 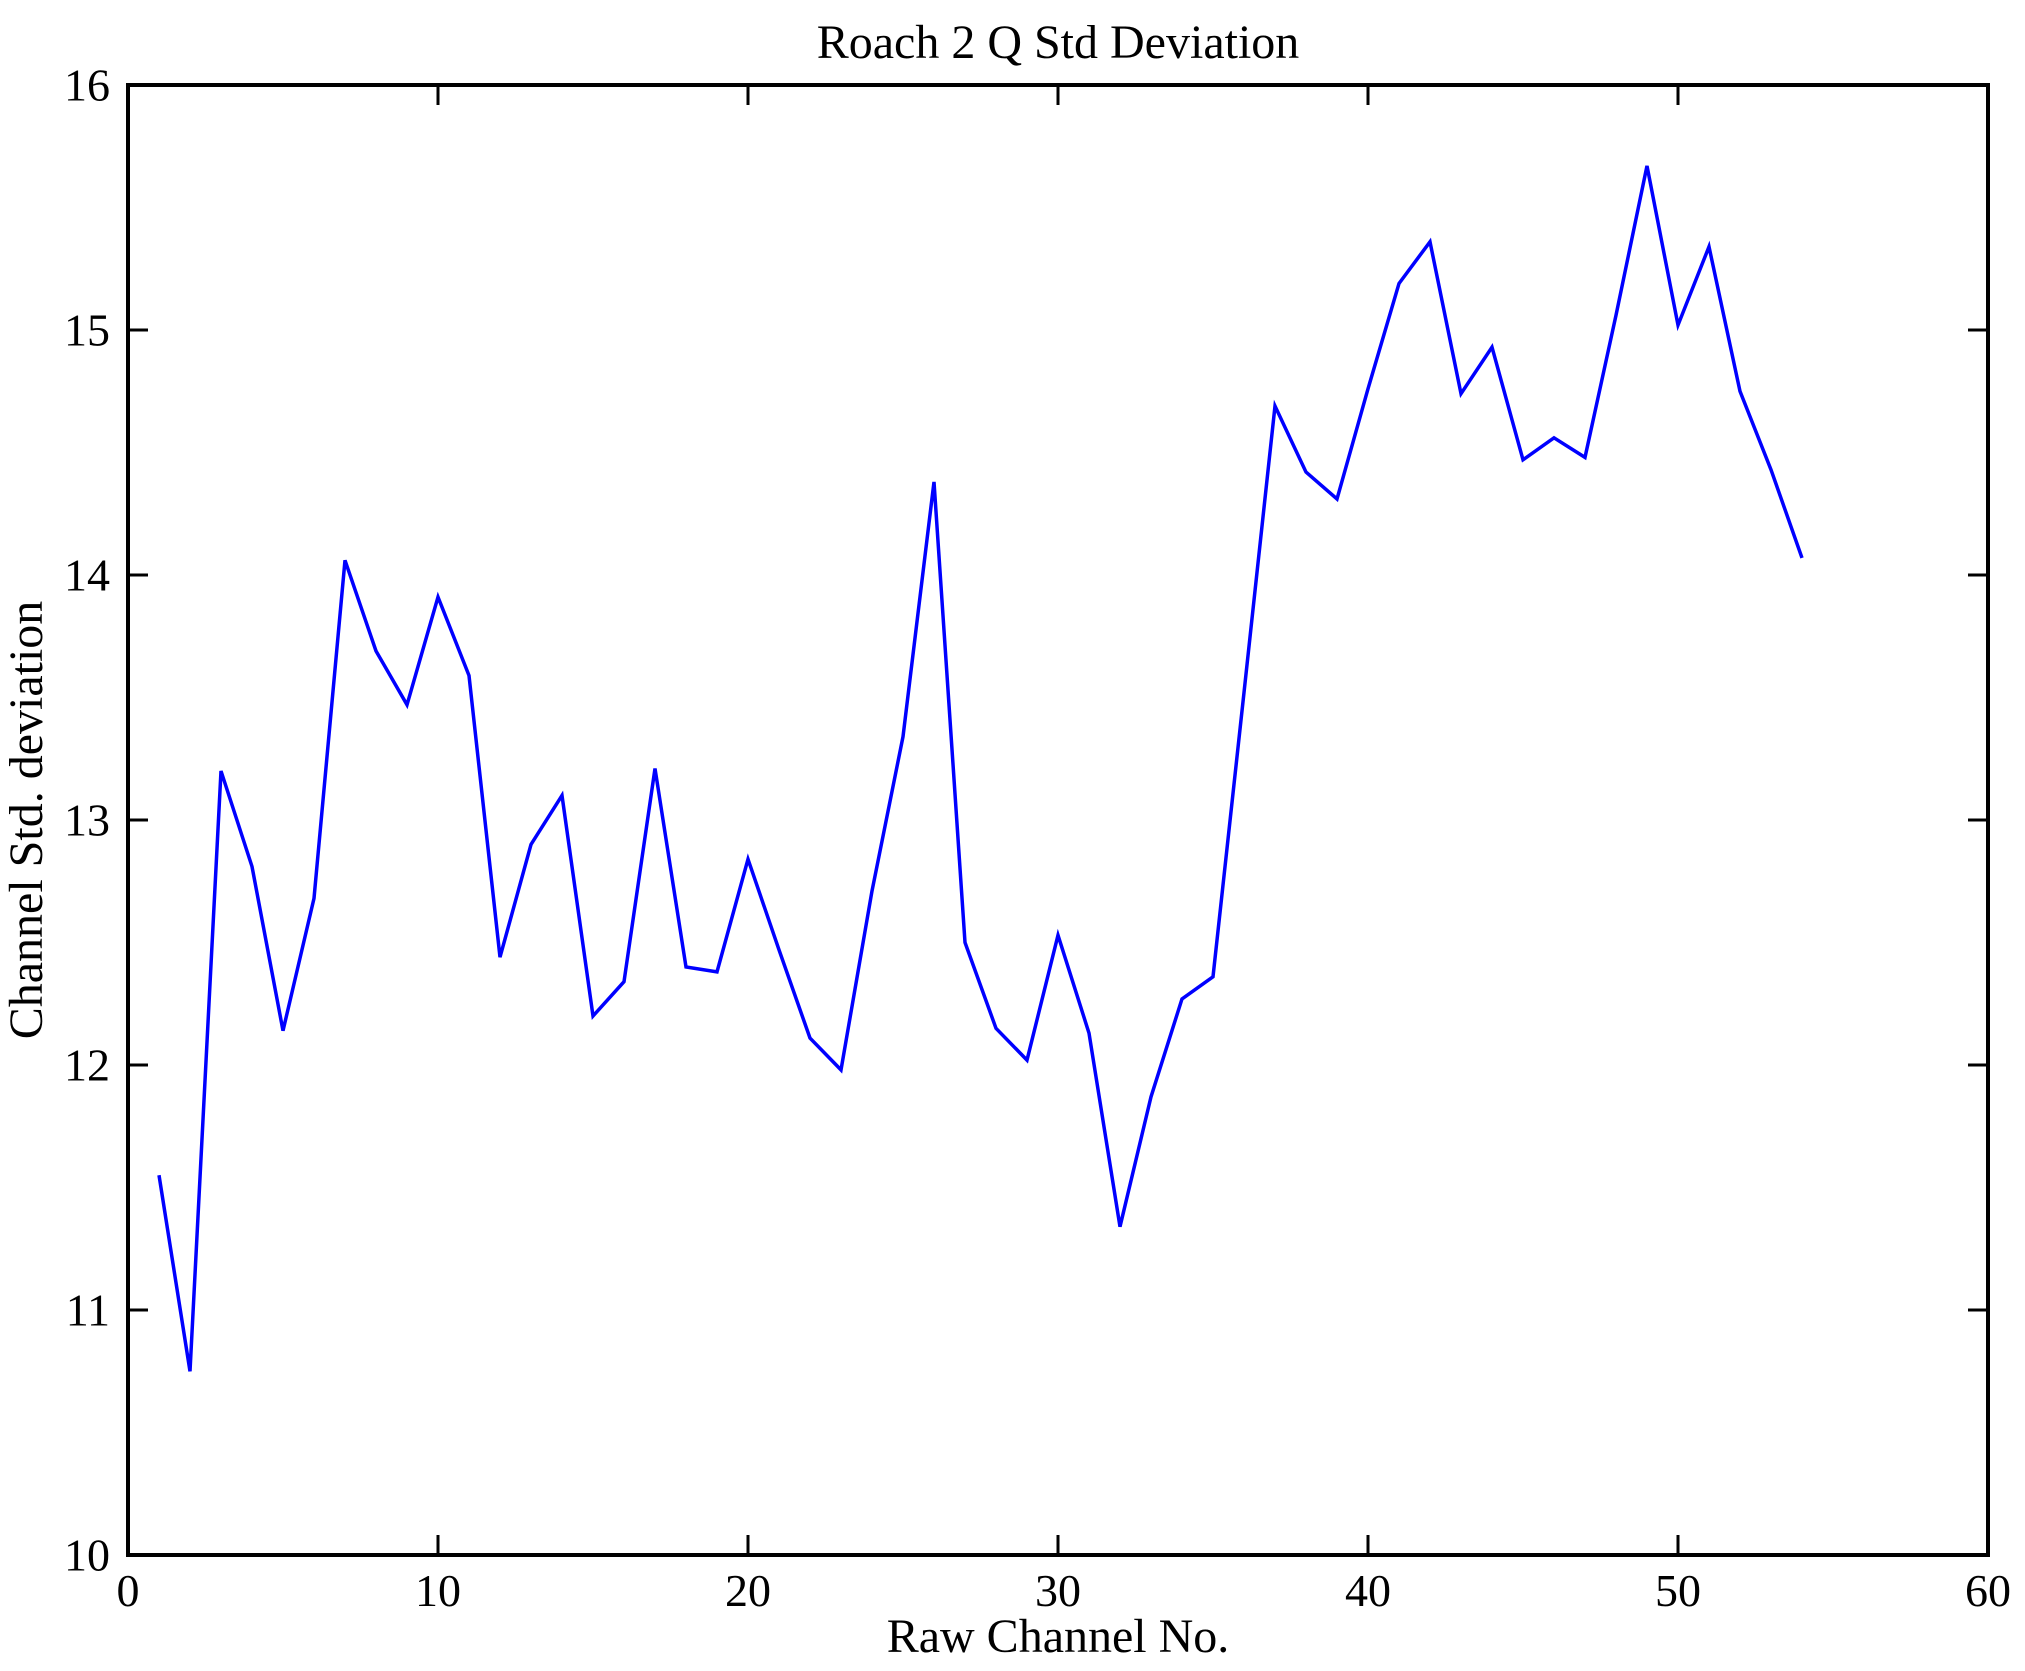 I want to click on y-tick-label: 13, so click(x=87, y=820).